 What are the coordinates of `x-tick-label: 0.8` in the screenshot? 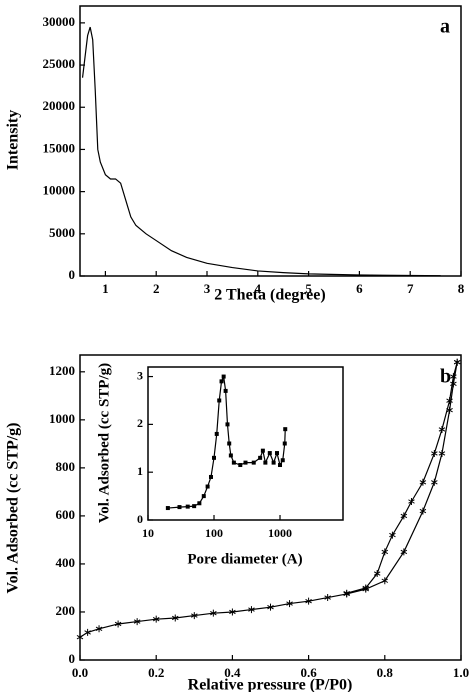 It's located at (385, 672).